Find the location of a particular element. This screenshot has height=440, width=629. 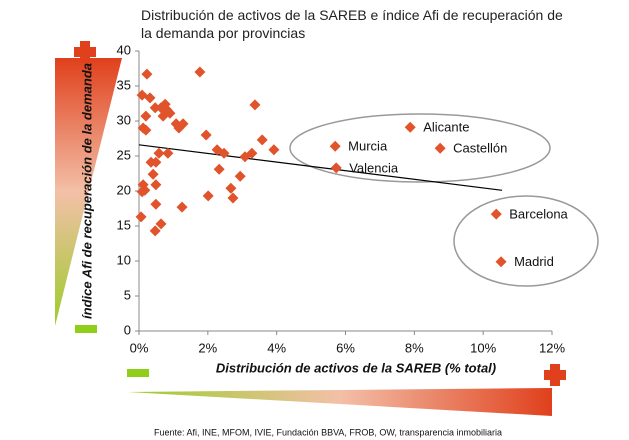

trend-line is located at coordinates (320, 167).